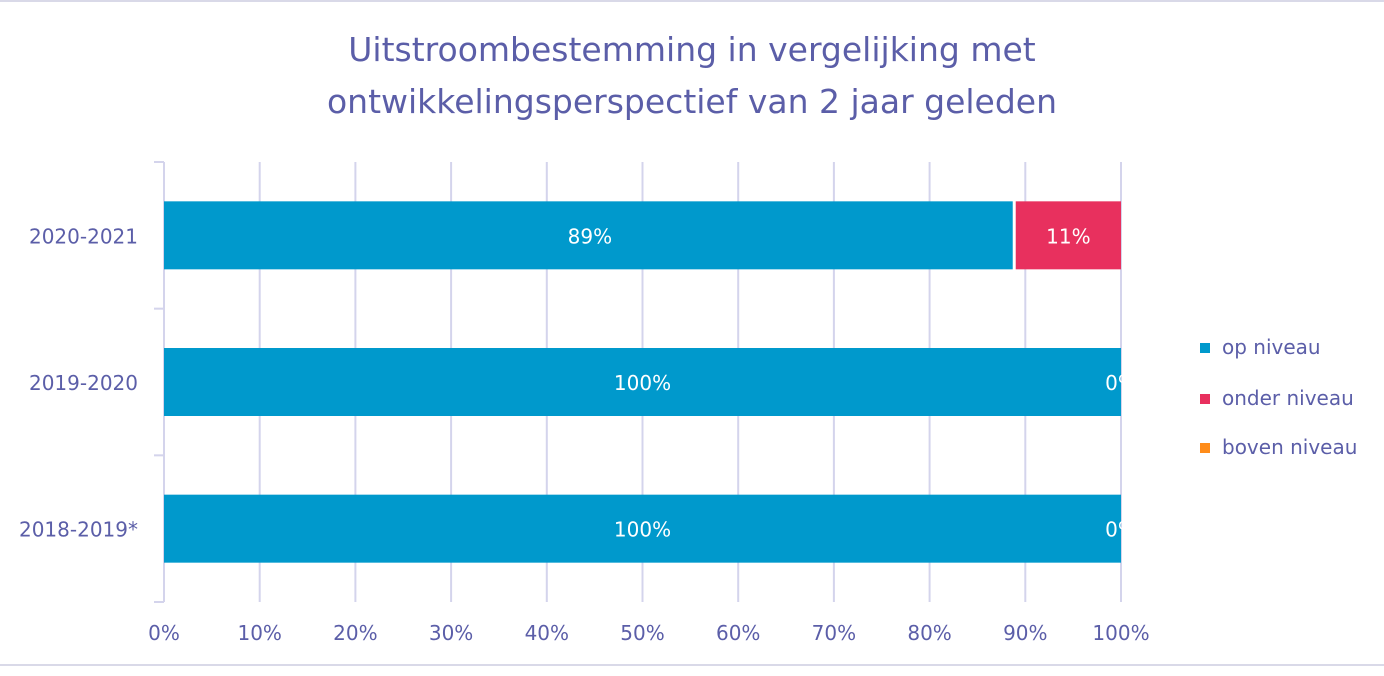 This screenshot has height=676, width=1384. I want to click on legend-label-boven-niveau: boven niveau, so click(1290, 447).